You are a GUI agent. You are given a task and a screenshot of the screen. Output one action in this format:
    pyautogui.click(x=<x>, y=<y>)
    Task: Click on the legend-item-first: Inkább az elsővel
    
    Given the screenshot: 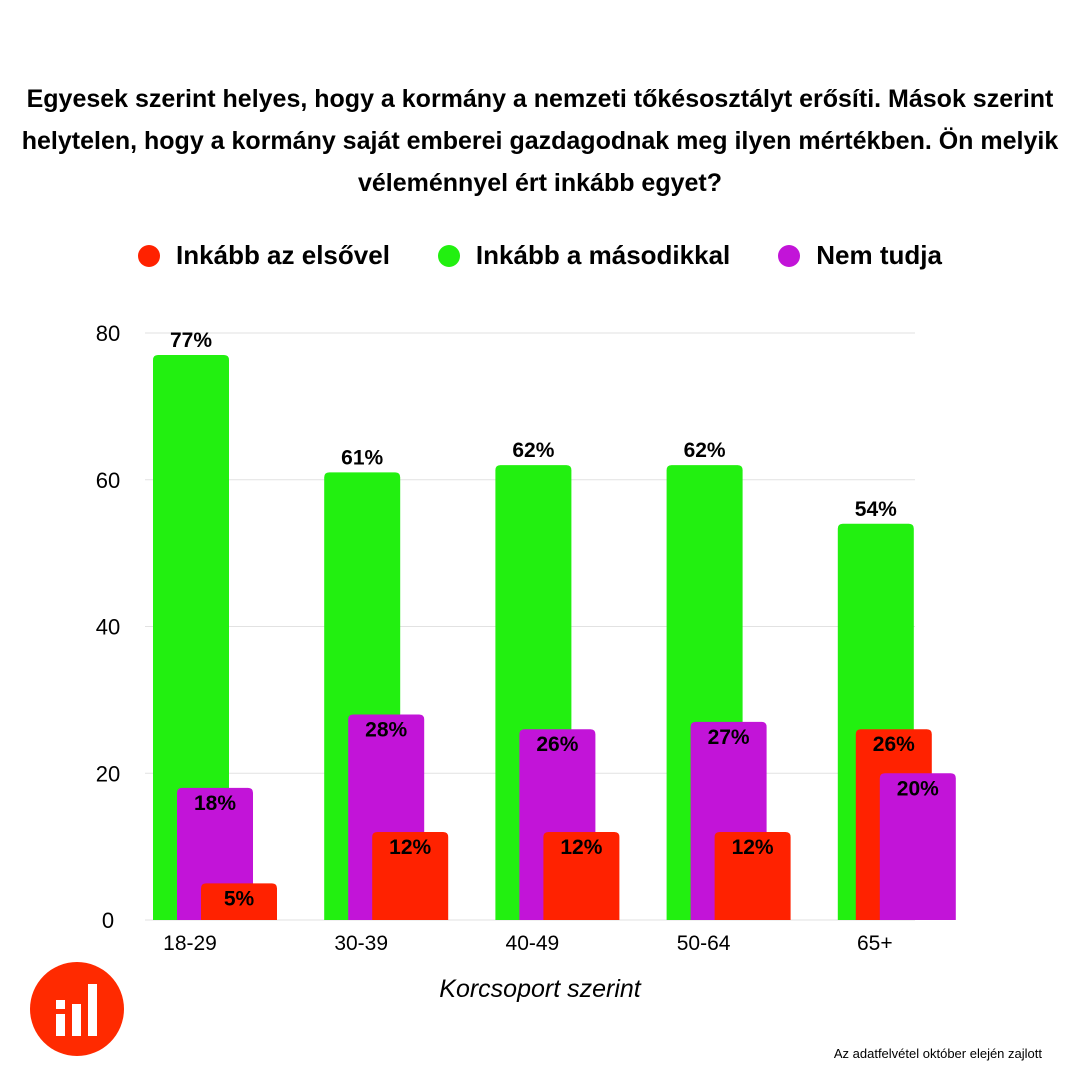 What is the action you would take?
    pyautogui.click(x=264, y=255)
    